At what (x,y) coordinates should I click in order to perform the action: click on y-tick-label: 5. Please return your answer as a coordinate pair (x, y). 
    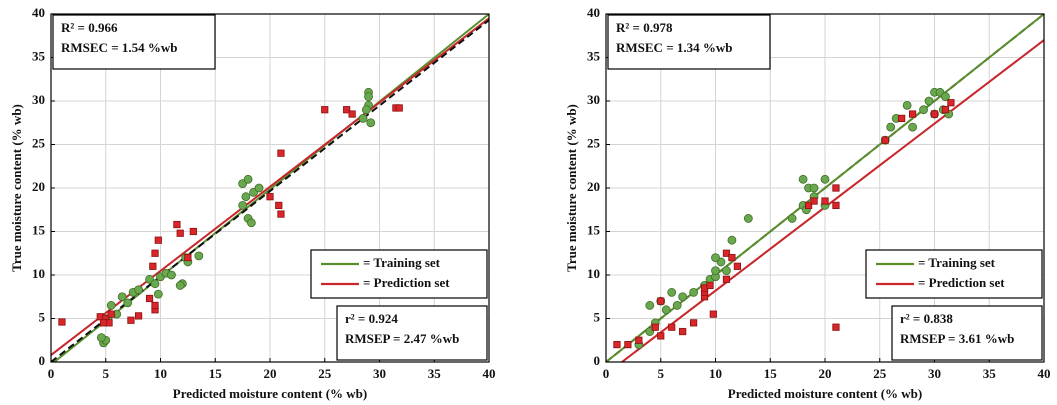
    Looking at the image, I should click on (42, 316).